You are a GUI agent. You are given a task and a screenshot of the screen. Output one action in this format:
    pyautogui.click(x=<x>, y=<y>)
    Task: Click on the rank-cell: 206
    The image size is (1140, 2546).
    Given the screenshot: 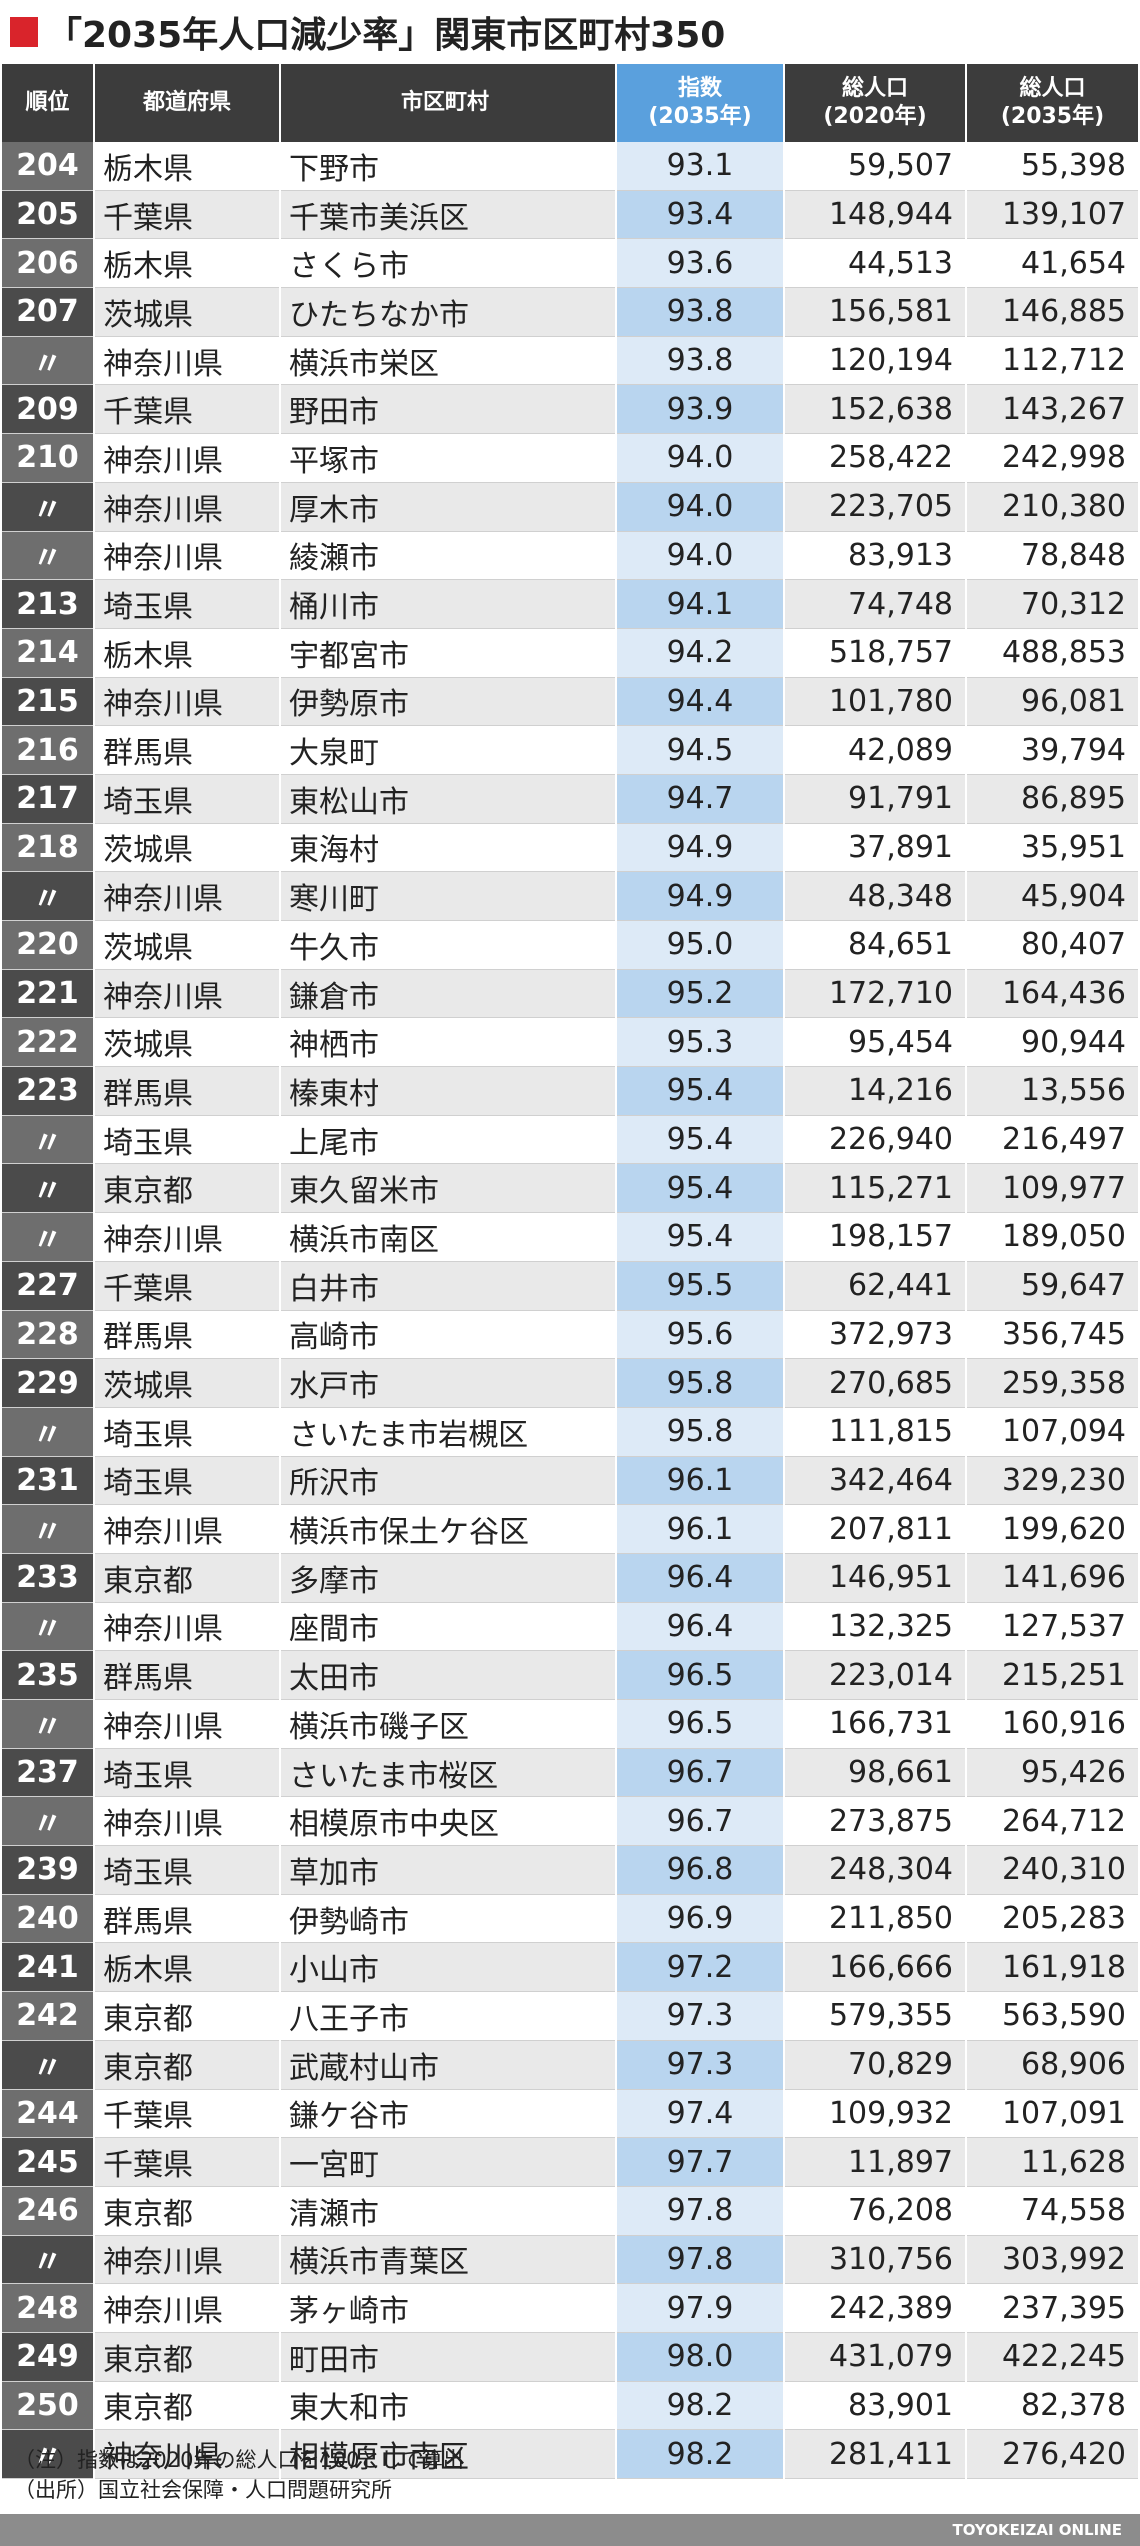 What is the action you would take?
    pyautogui.click(x=48, y=263)
    